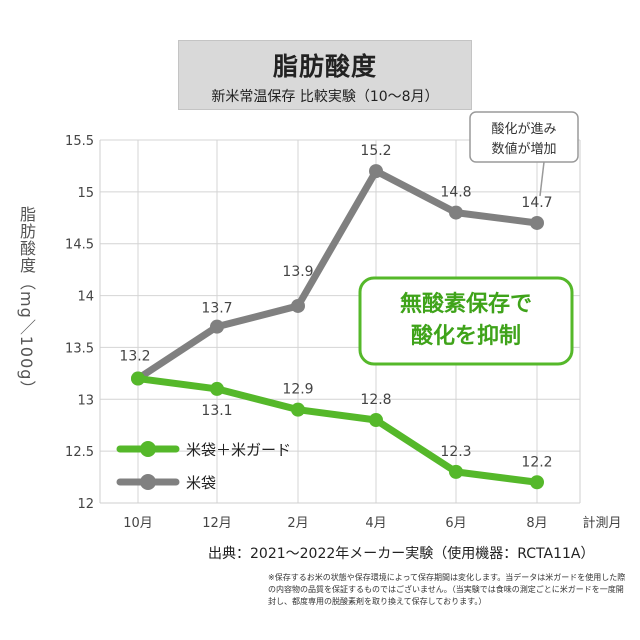 The width and height of the screenshot is (640, 640). Describe the element at coordinates (601, 523) in the screenshot. I see `x-axis-unit: 計測月` at that location.